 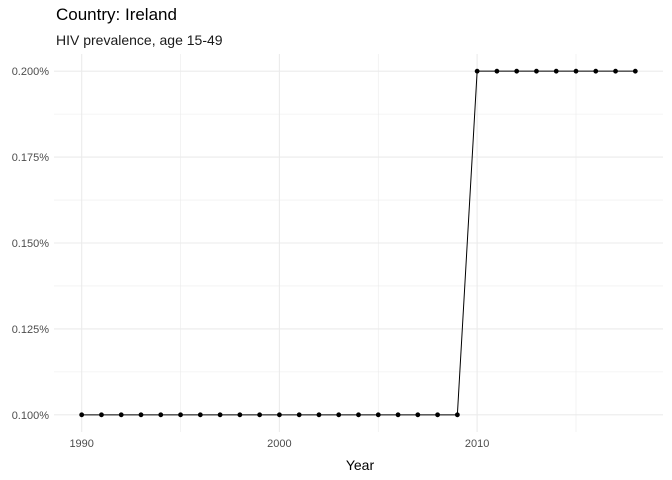 I want to click on chart-subtitle: HIV prevalence, age 15-49, so click(x=139, y=40).